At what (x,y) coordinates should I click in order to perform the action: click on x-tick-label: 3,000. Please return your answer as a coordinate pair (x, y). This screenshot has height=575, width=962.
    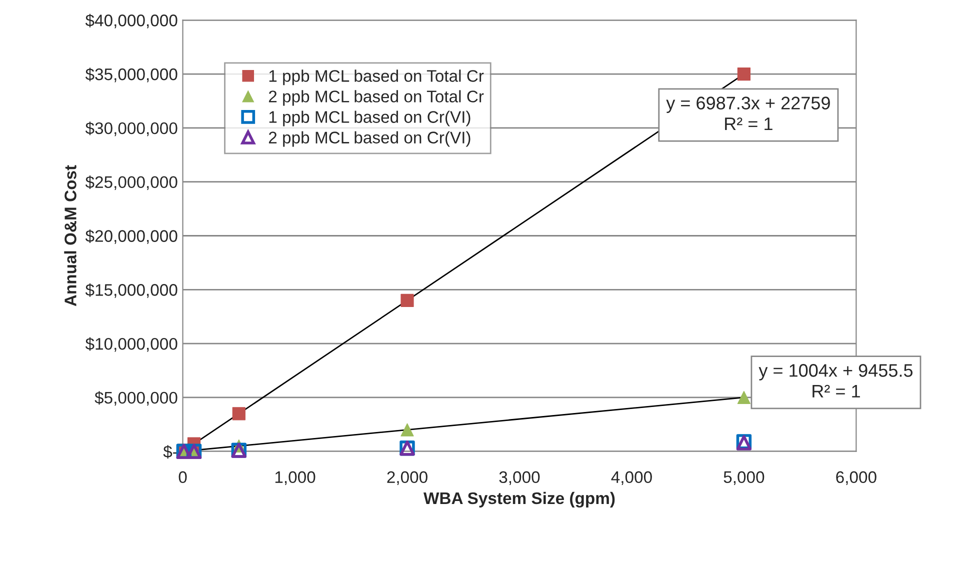
    Looking at the image, I should click on (519, 478).